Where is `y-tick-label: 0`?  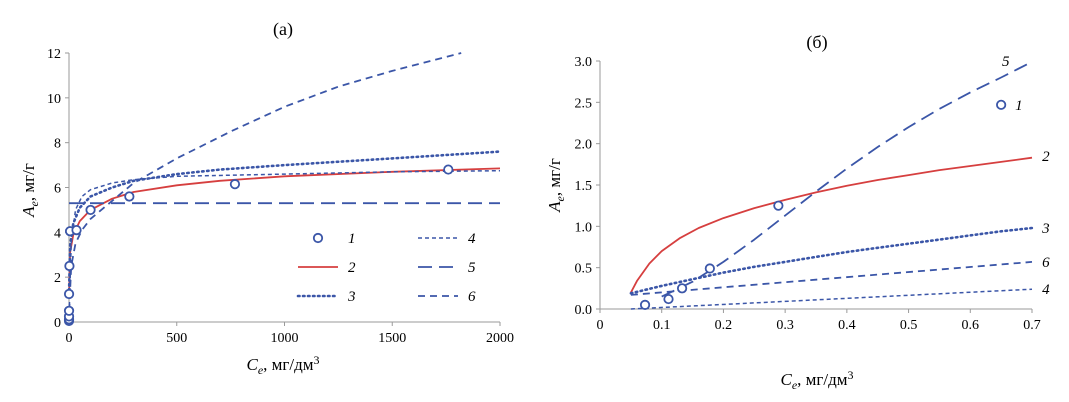 y-tick-label: 0 is located at coordinates (57, 323).